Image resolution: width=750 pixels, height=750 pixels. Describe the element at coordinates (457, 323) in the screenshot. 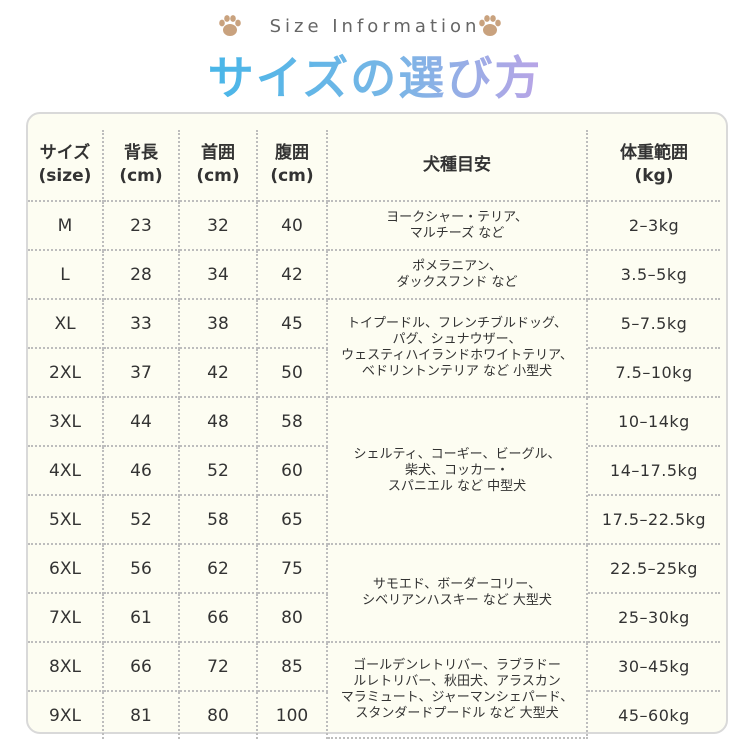

I see `breed-line: トイプードル、フレンチブルドッグ、` at that location.